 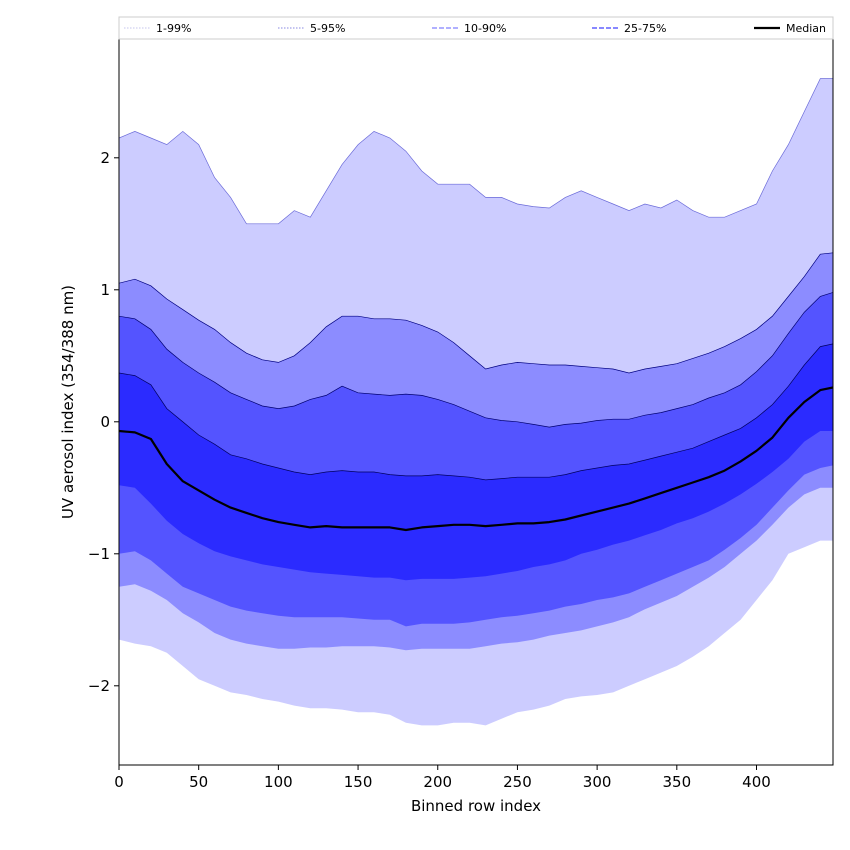 I want to click on x-tick-label: 50, so click(x=198, y=782).